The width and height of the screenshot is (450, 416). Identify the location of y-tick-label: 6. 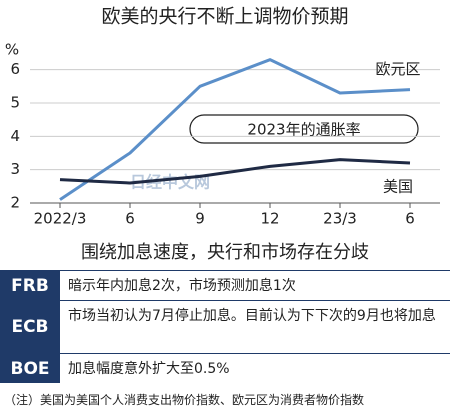
(15, 69).